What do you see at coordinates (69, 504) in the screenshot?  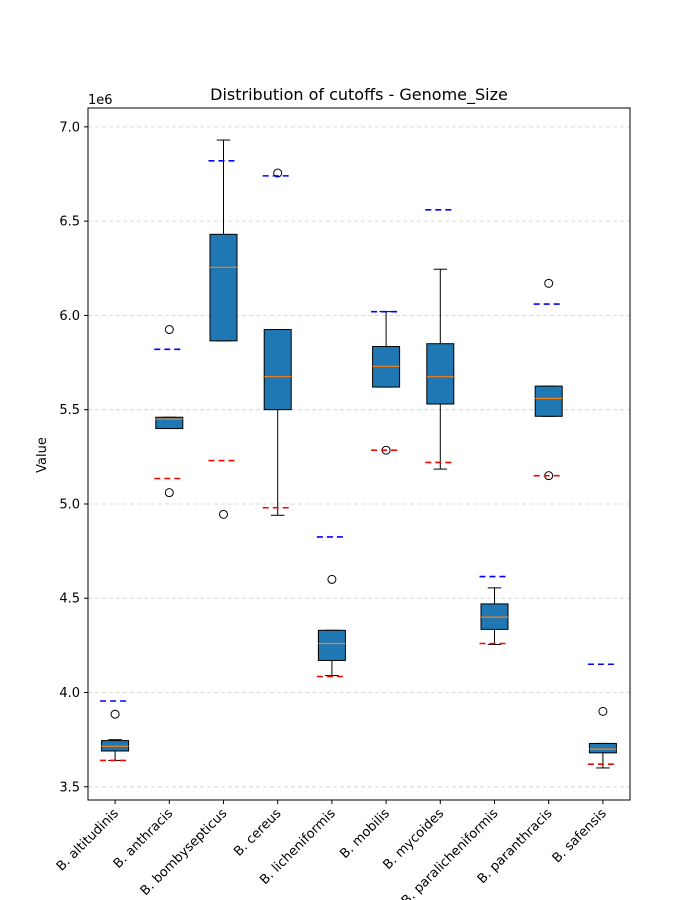 I see `y-tick-label: 5.0` at bounding box center [69, 504].